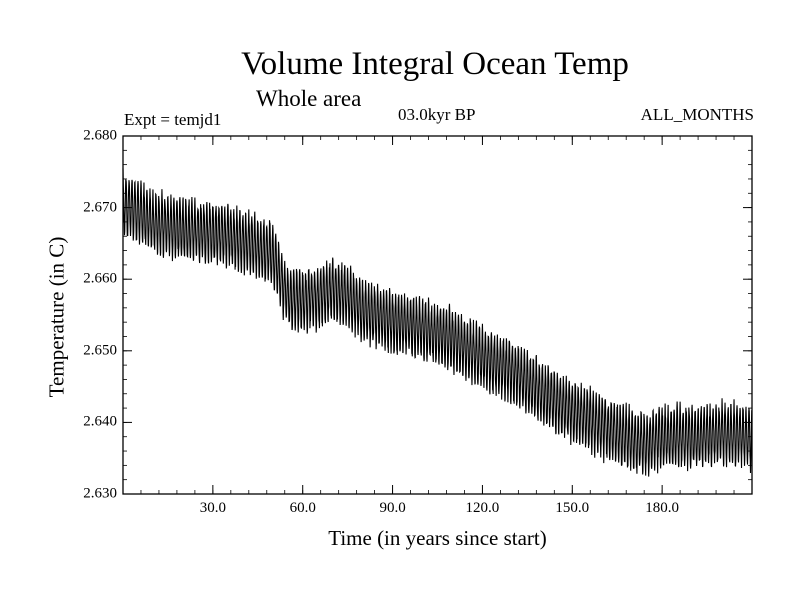  Describe the element at coordinates (100, 135) in the screenshot. I see `y-tick-label: 2.680` at that location.